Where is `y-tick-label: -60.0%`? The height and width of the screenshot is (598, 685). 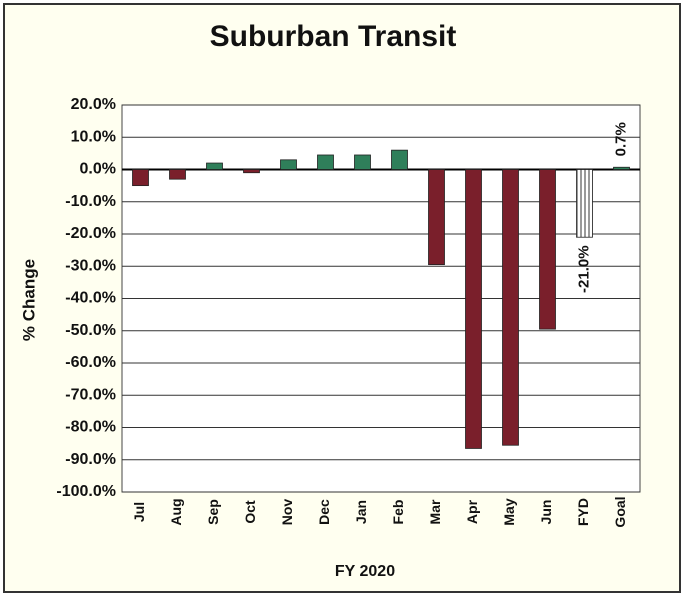
y-tick-label: -60.0% is located at coordinates (90, 362).